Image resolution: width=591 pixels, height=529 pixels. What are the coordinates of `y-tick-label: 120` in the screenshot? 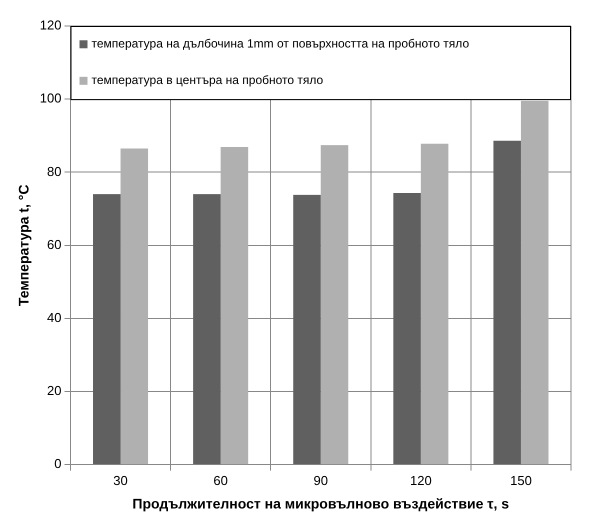 It's located at (51, 25).